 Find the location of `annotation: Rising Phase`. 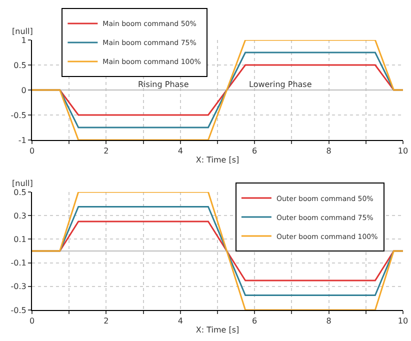

annotation: Rising Phase is located at coordinates (163, 84).